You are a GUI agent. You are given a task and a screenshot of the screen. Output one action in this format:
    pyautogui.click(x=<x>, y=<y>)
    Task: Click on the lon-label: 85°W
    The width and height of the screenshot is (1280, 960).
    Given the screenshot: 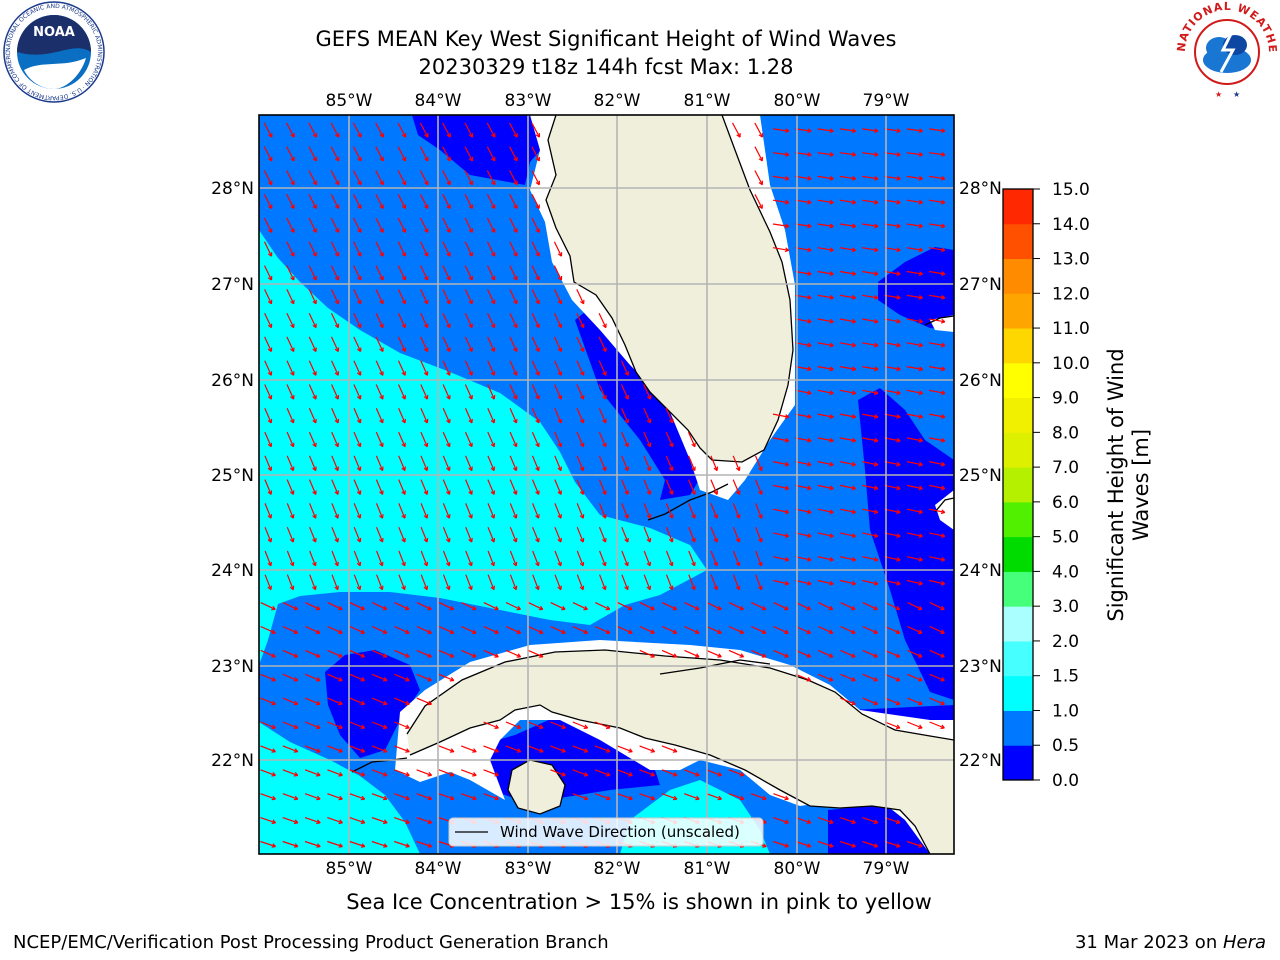 What is the action you would take?
    pyautogui.click(x=349, y=869)
    